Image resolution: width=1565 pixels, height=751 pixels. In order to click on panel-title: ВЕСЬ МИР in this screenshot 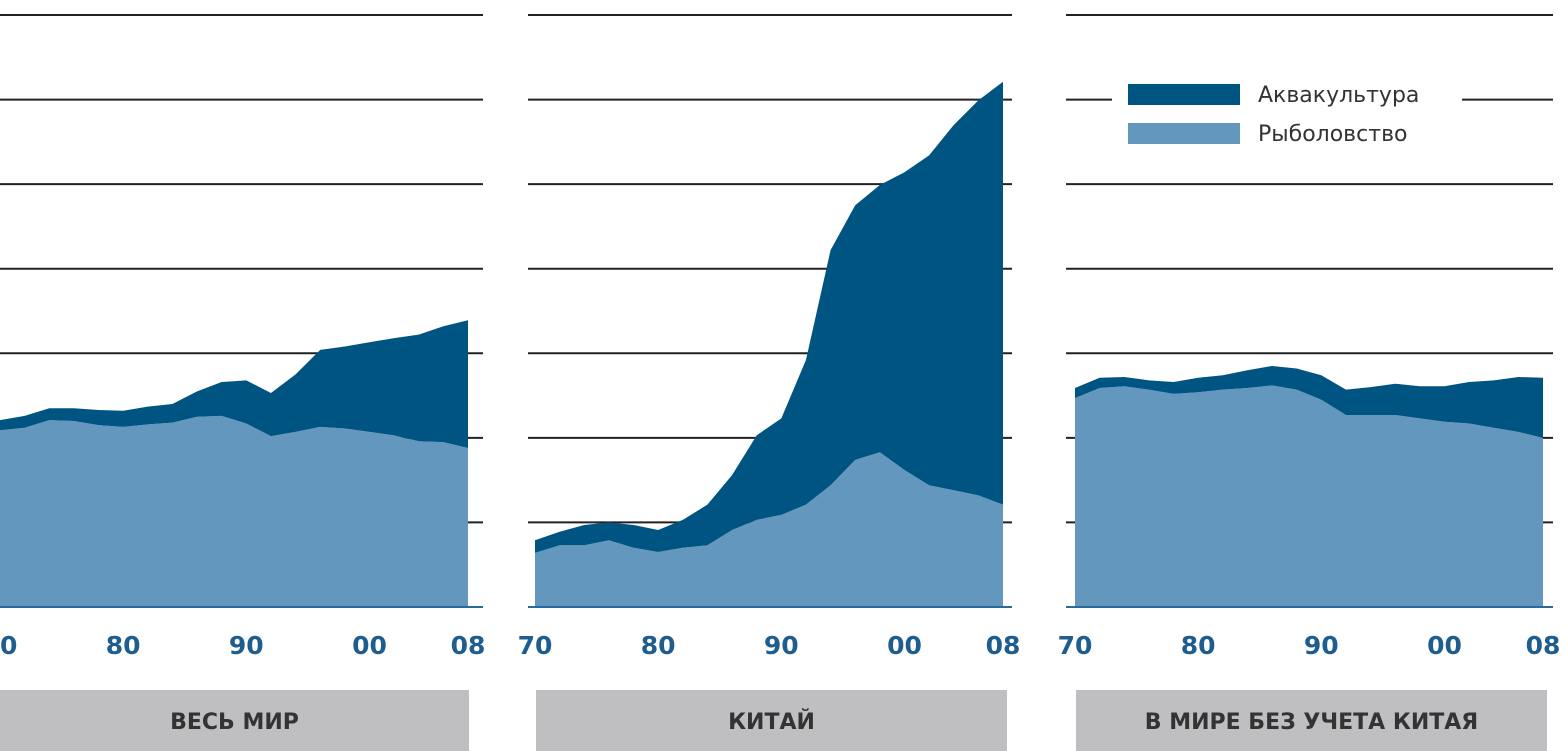, I will do `click(234, 722)`.